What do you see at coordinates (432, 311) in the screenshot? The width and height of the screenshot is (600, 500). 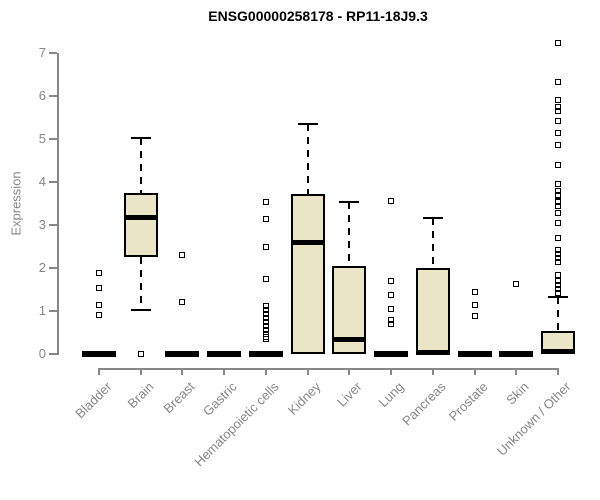 I see `boxplot-box-pancreas` at bounding box center [432, 311].